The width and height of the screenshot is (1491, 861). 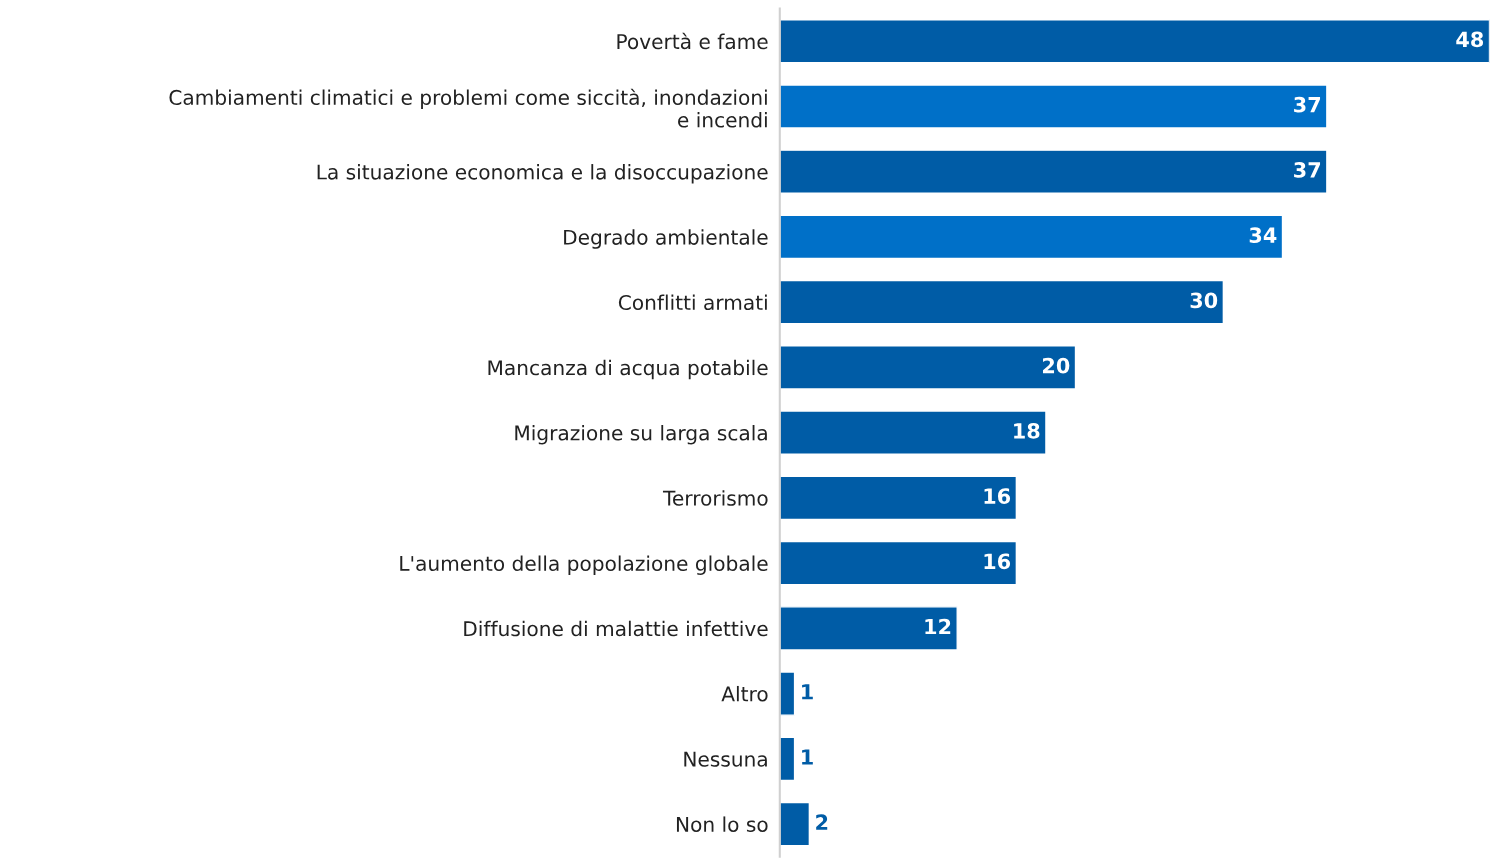 I want to click on y-tick-label: Degrado ambientale, so click(x=666, y=239).